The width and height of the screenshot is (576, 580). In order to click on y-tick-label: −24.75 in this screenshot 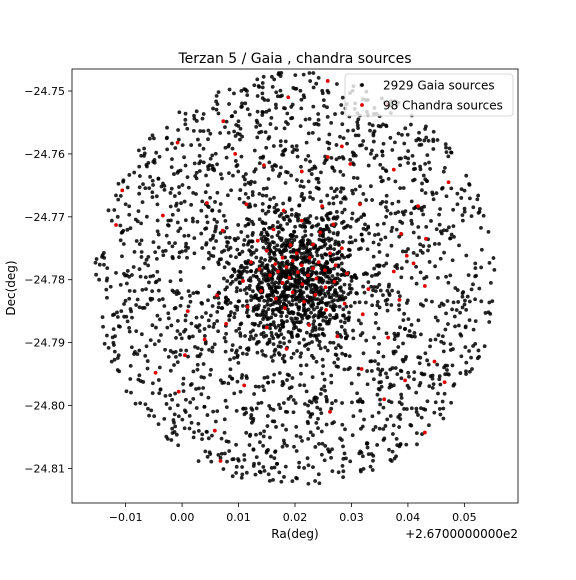, I will do `click(44, 91)`.